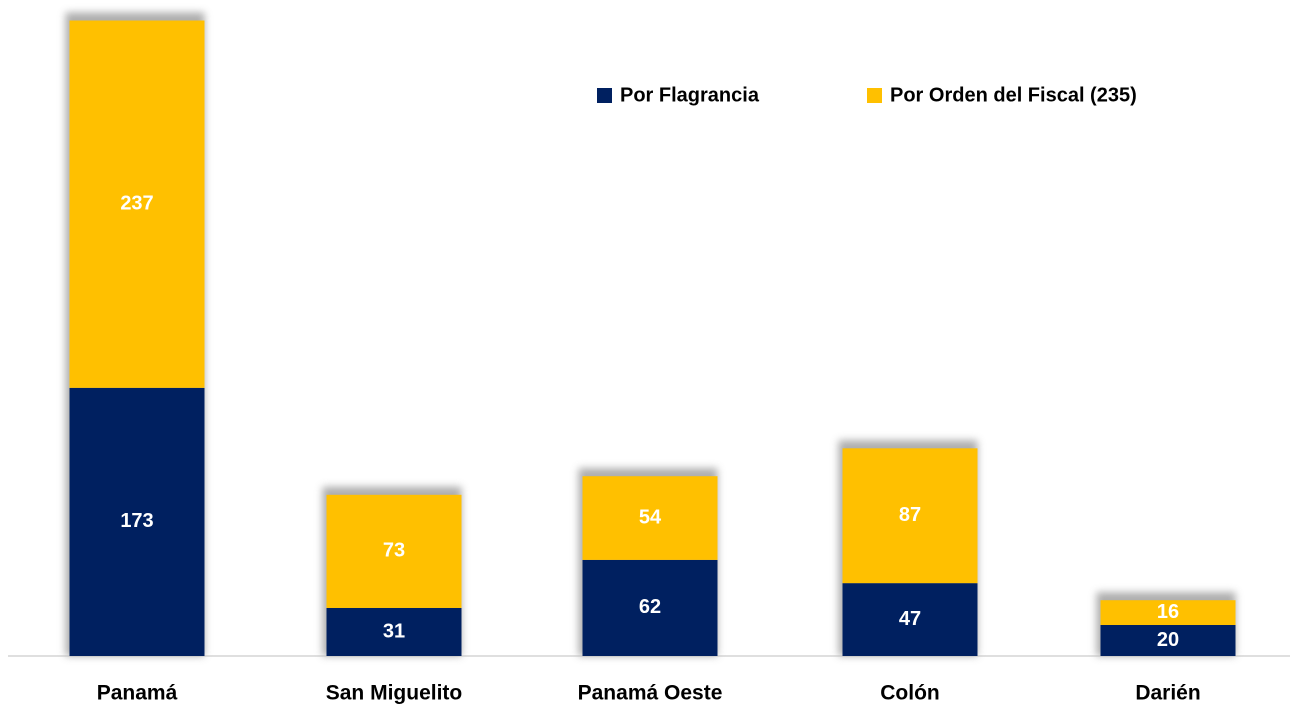 The width and height of the screenshot is (1290, 710). I want to click on value-label: 87, so click(910, 515).